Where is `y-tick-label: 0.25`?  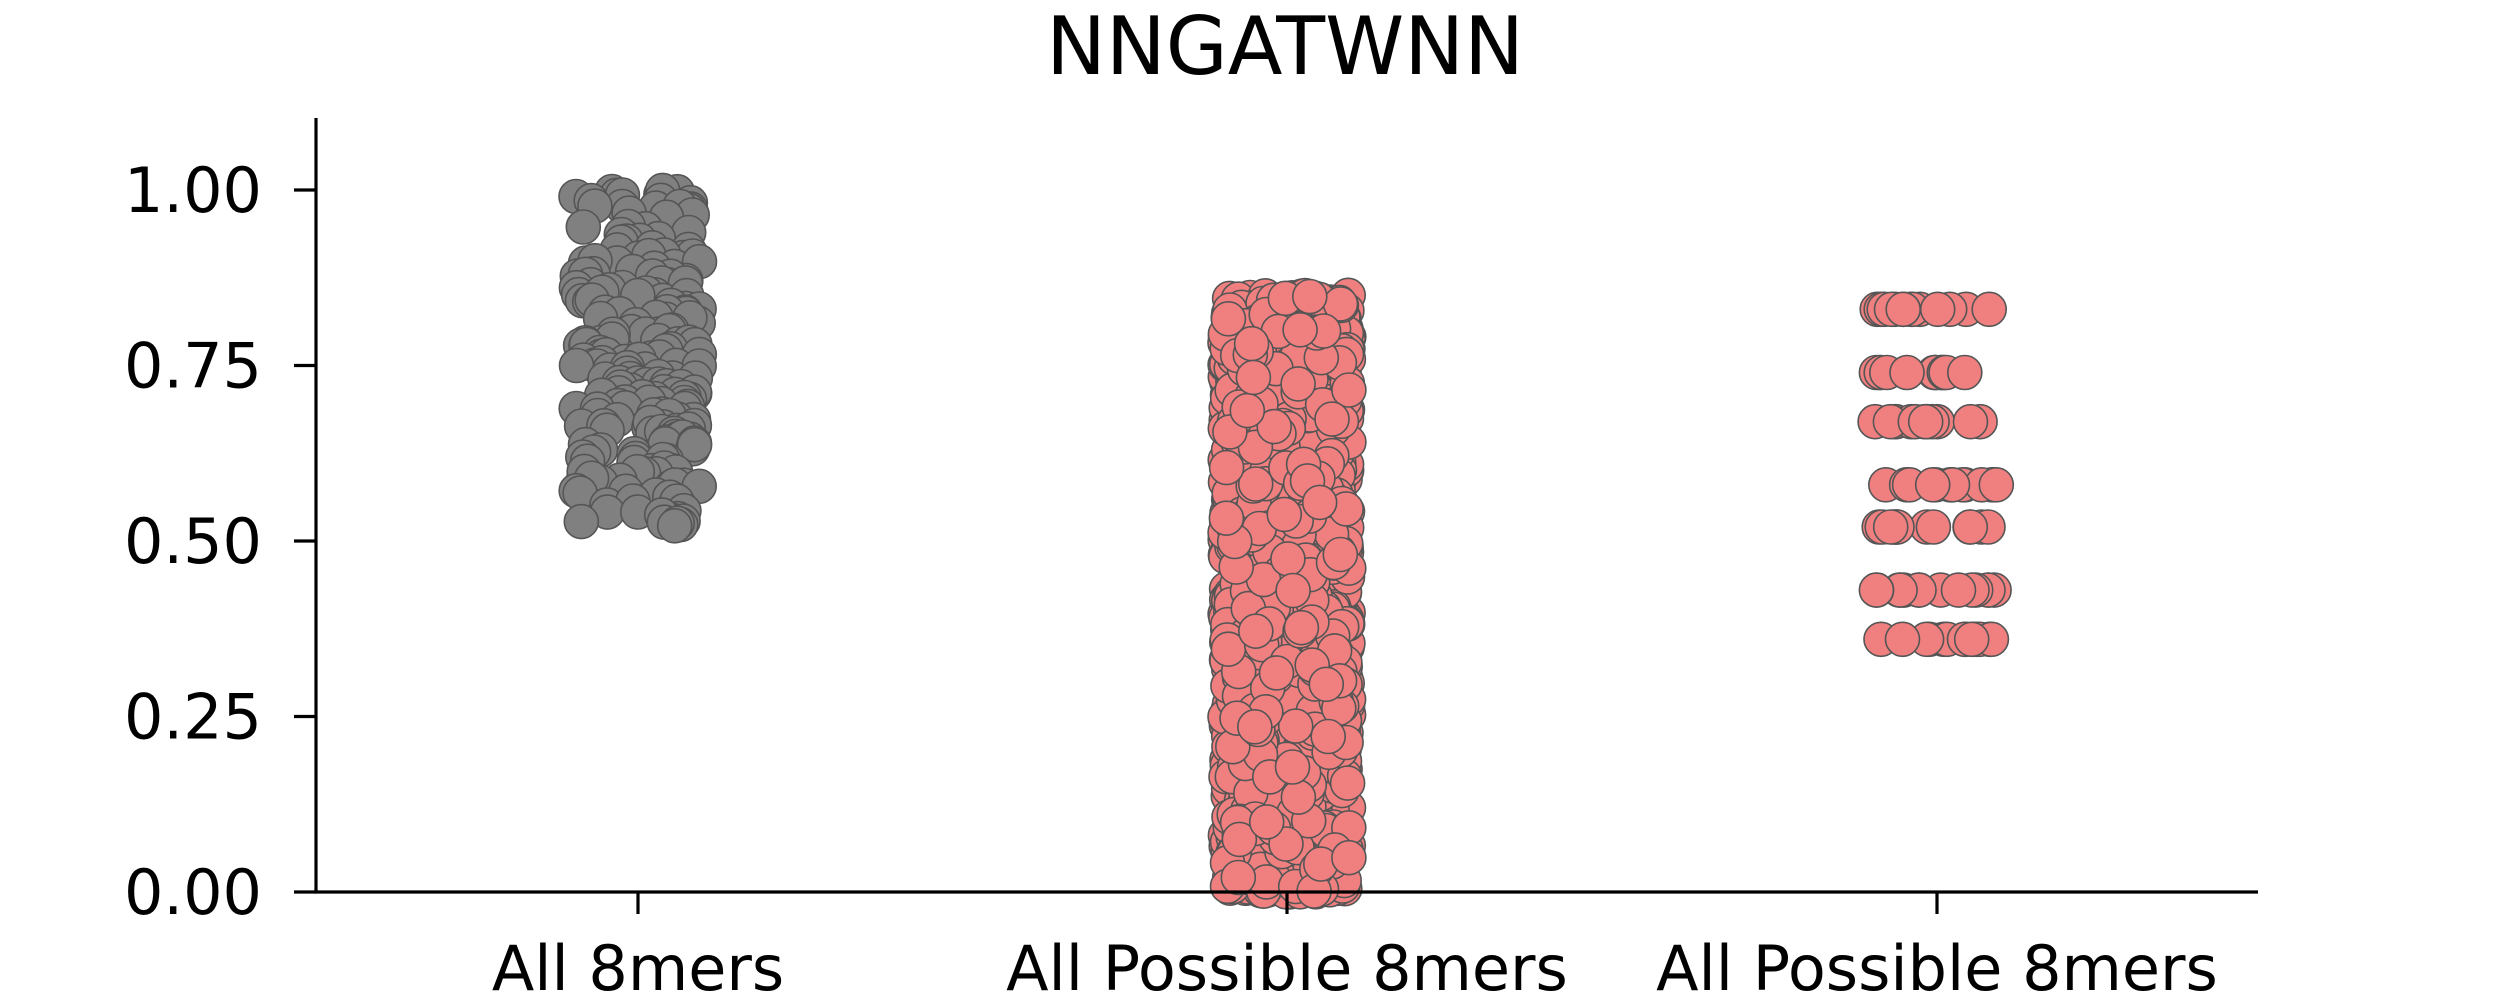
y-tick-label: 0.25 is located at coordinates (193, 717).